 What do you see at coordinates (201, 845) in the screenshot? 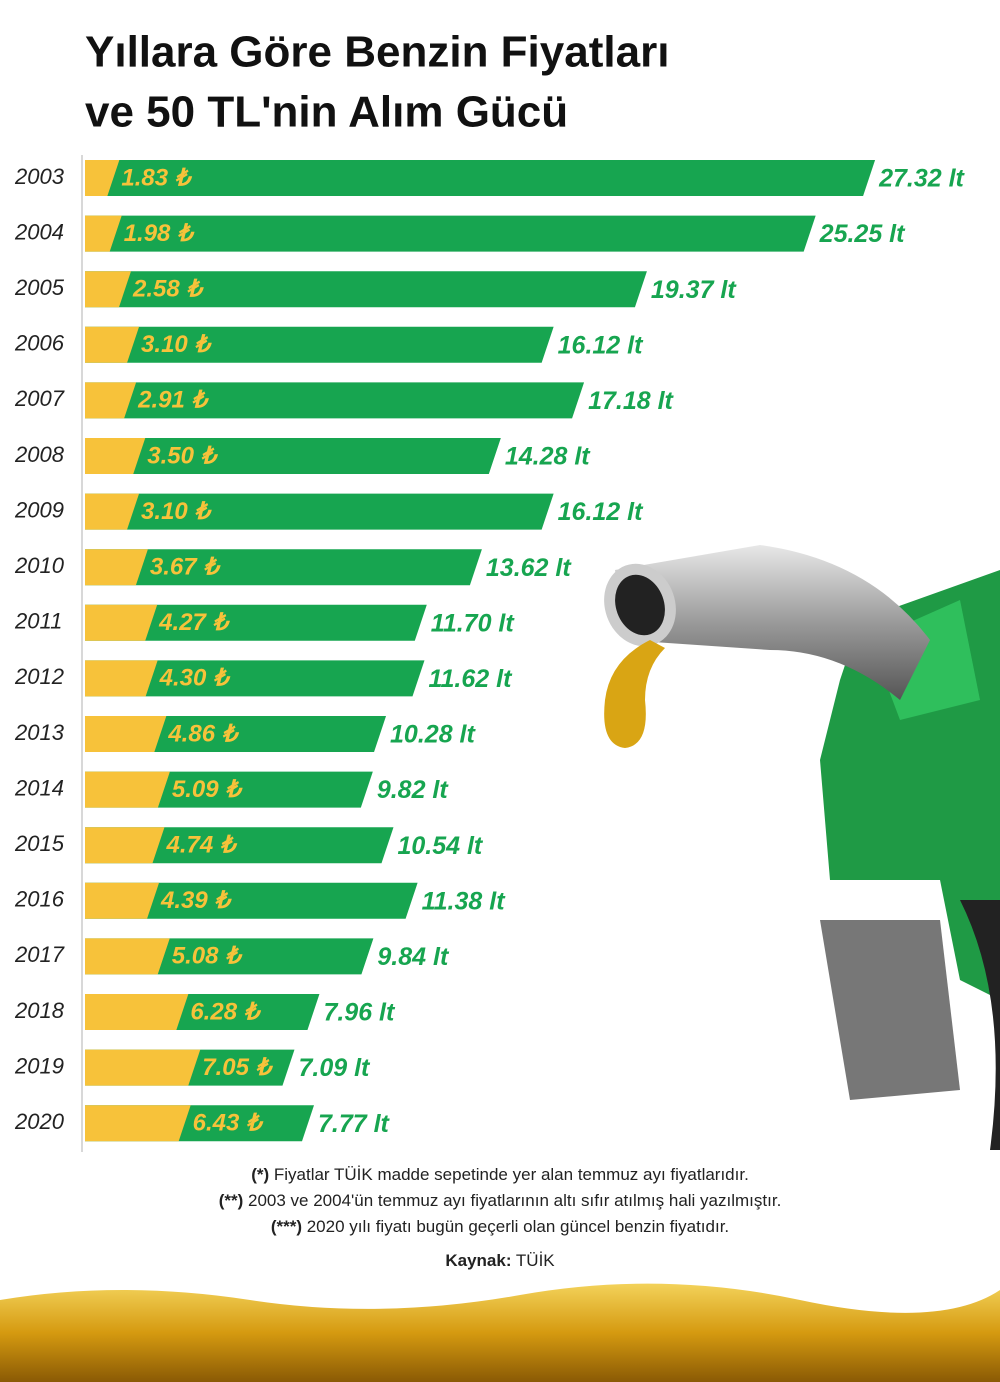
I see `price-label: 4.74 ₺` at bounding box center [201, 845].